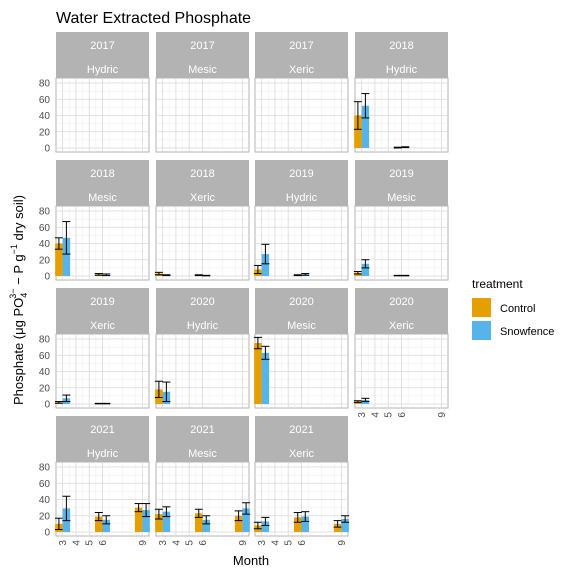 The image size is (576, 576). I want to click on y-tick-label: 0, so click(47, 149).